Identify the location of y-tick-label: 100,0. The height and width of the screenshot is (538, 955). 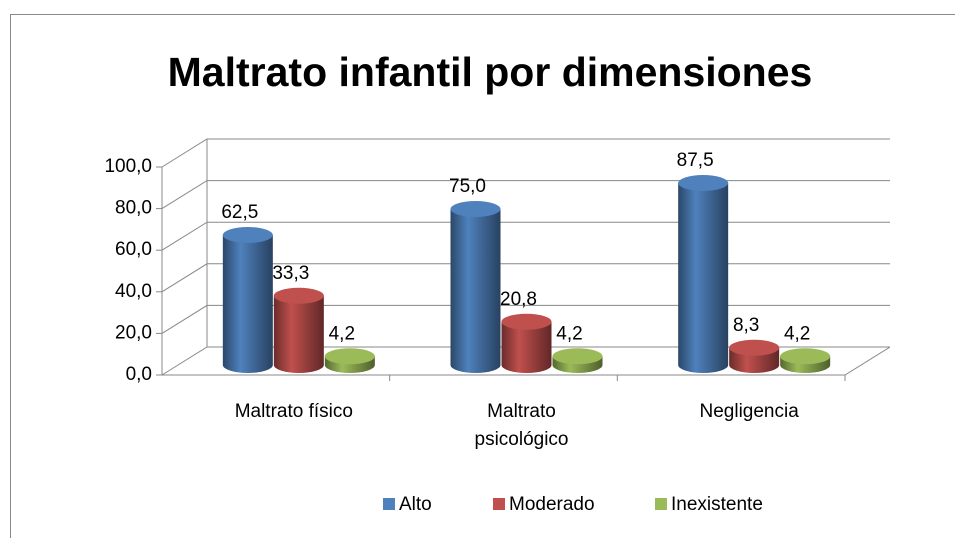
(128, 166).